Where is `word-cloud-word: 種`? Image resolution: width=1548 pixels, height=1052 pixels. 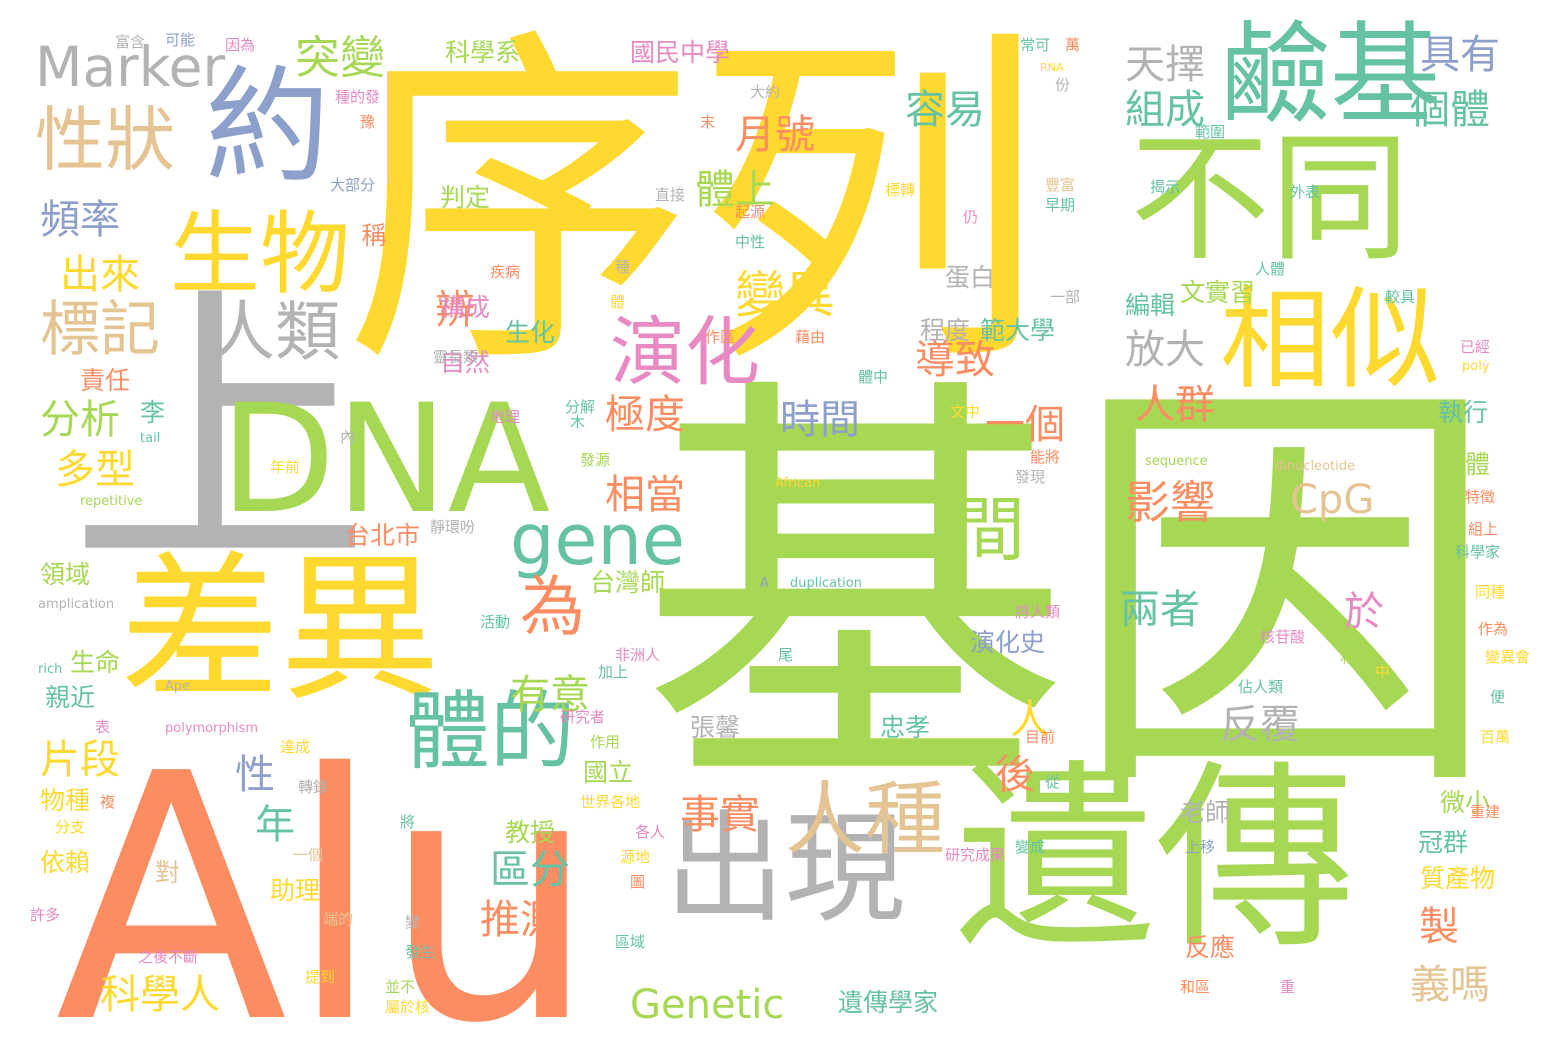 word-cloud-word: 種 is located at coordinates (622, 267).